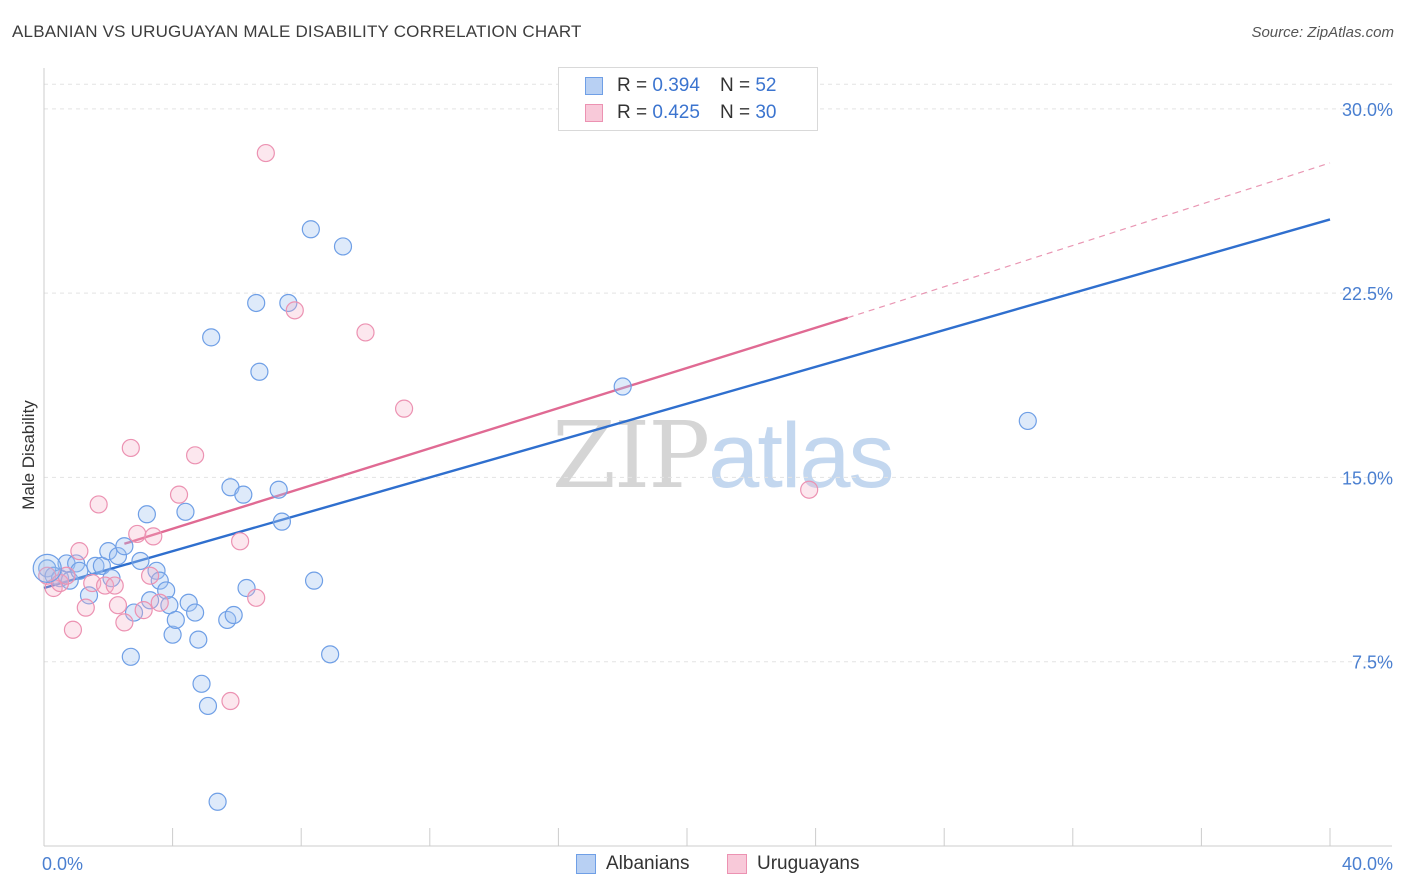 The height and width of the screenshot is (892, 1406). I want to click on stats-legend: R = 0.394 N = 52 R = 0.425 N = 30, so click(688, 99).